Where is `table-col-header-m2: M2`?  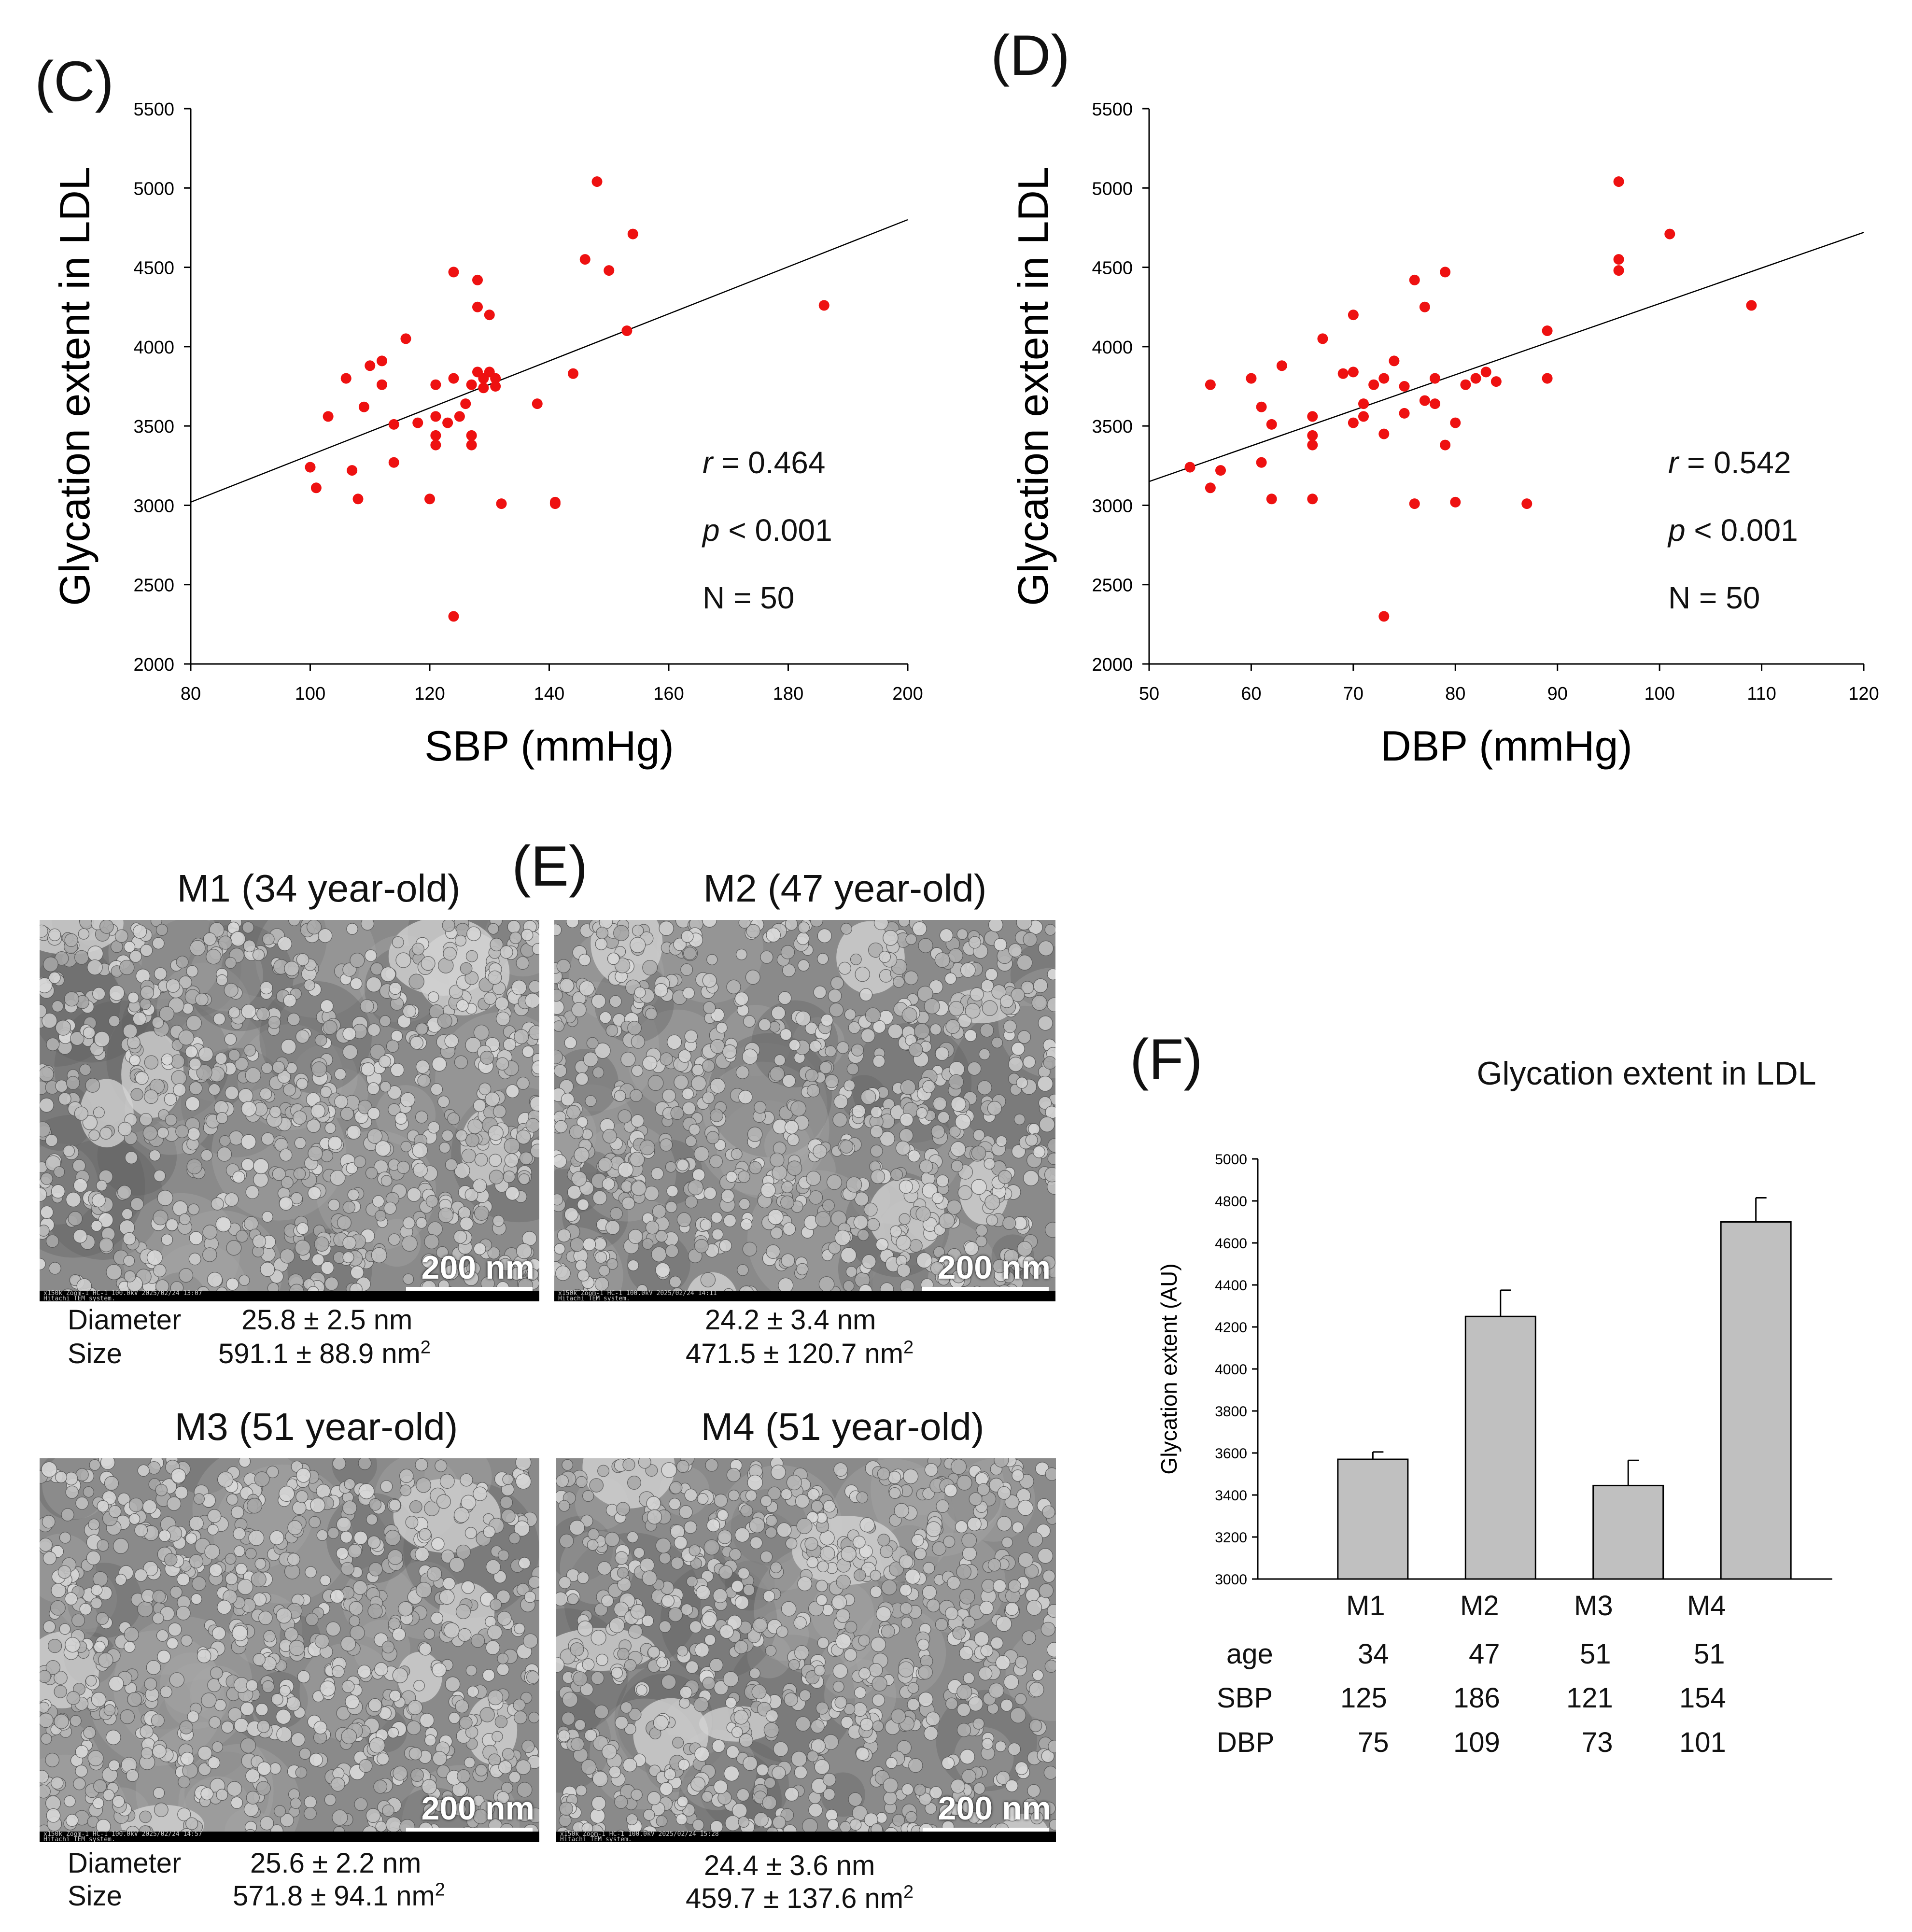
table-col-header-m2: M2 is located at coordinates (1480, 1606).